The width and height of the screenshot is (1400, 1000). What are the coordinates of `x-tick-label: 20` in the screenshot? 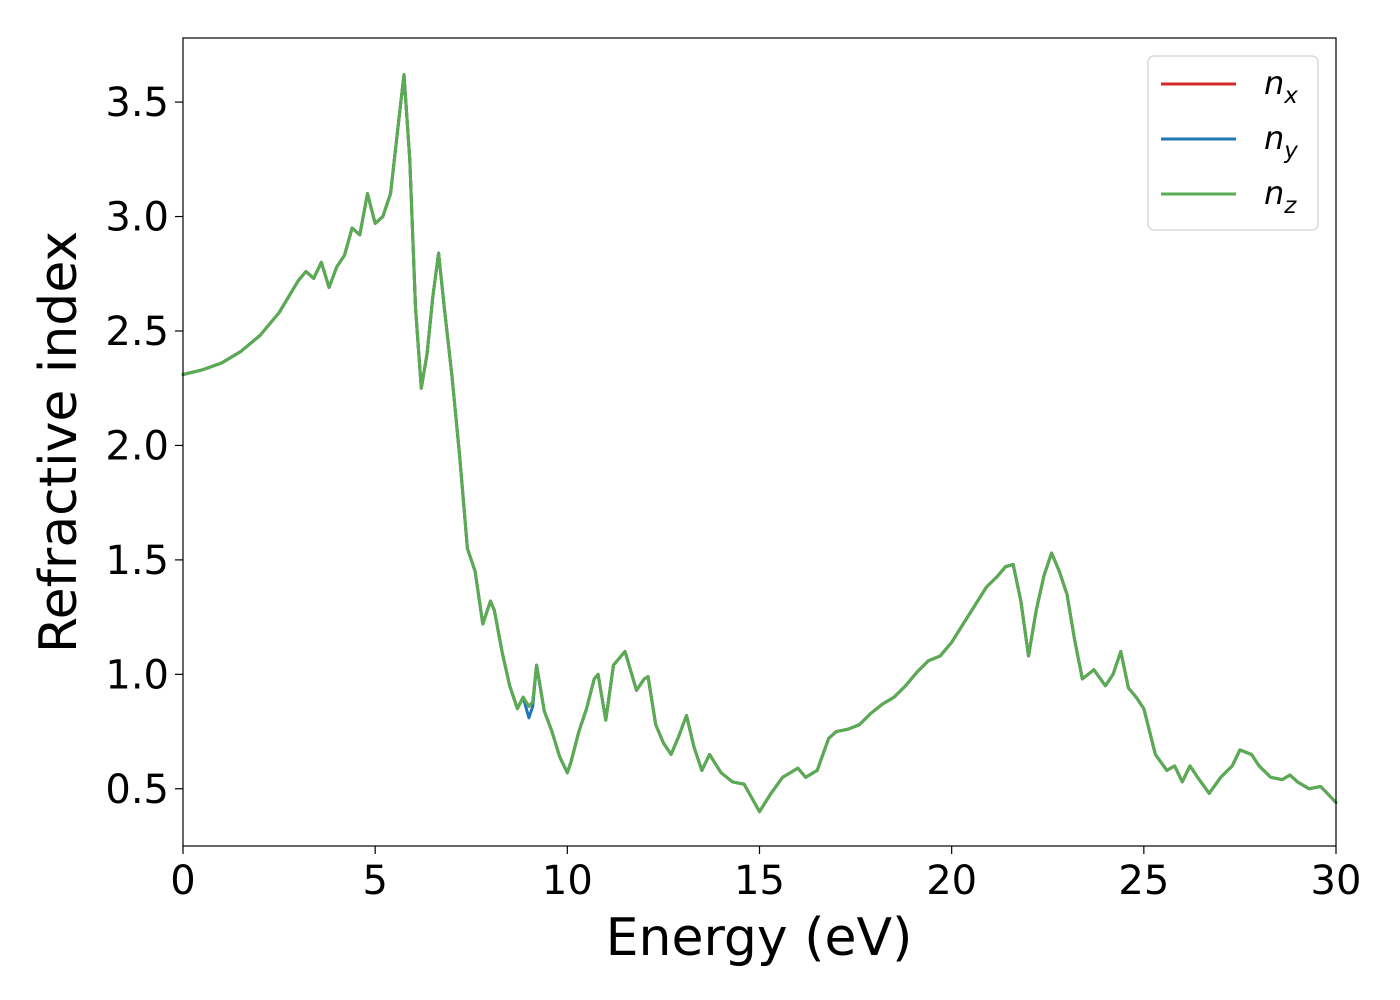 It's located at (951, 881).